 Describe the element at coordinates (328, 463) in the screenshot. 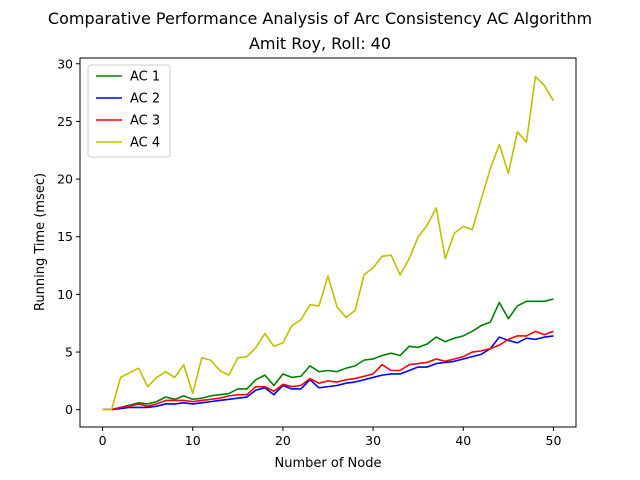

I see `x-axis-label: Number of Node` at that location.